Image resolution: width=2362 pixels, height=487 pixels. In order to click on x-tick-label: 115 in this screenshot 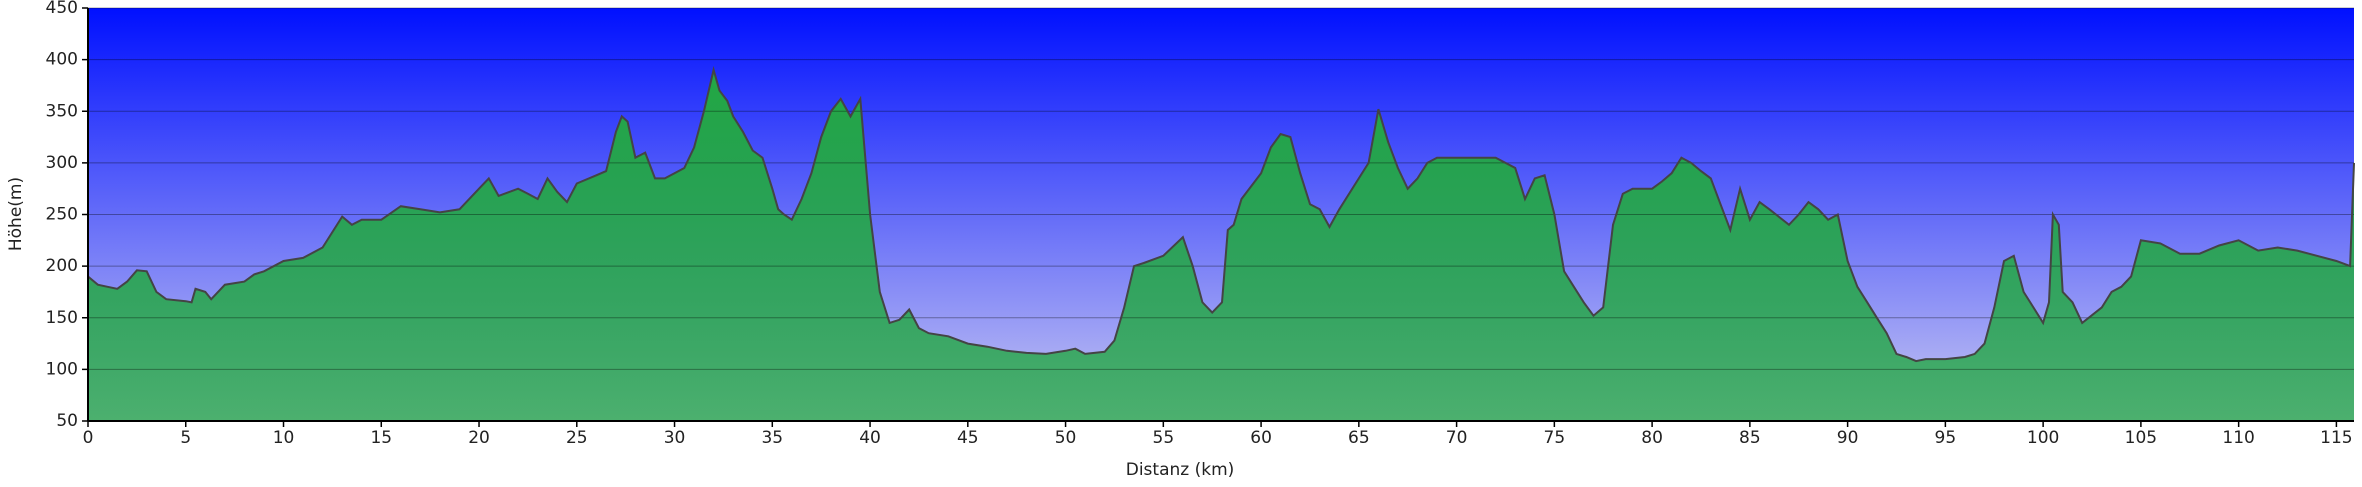, I will do `click(2336, 438)`.